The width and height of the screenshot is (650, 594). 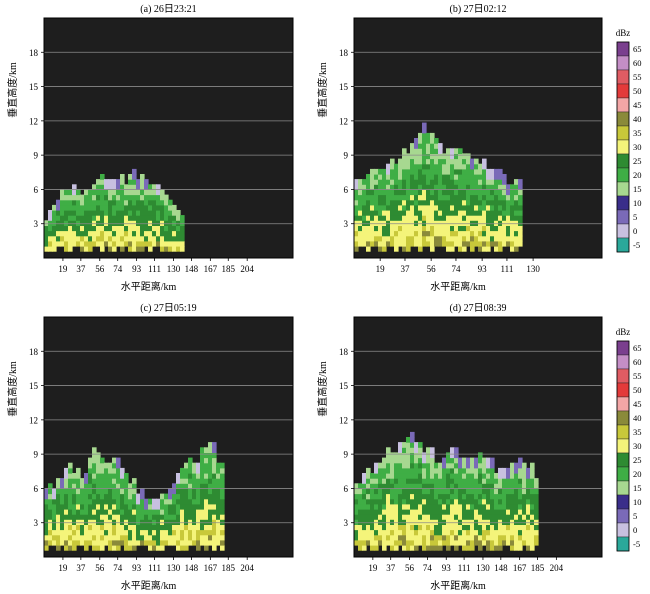 What do you see at coordinates (36, 190) in the screenshot?
I see `y-tick-label: 6` at bounding box center [36, 190].